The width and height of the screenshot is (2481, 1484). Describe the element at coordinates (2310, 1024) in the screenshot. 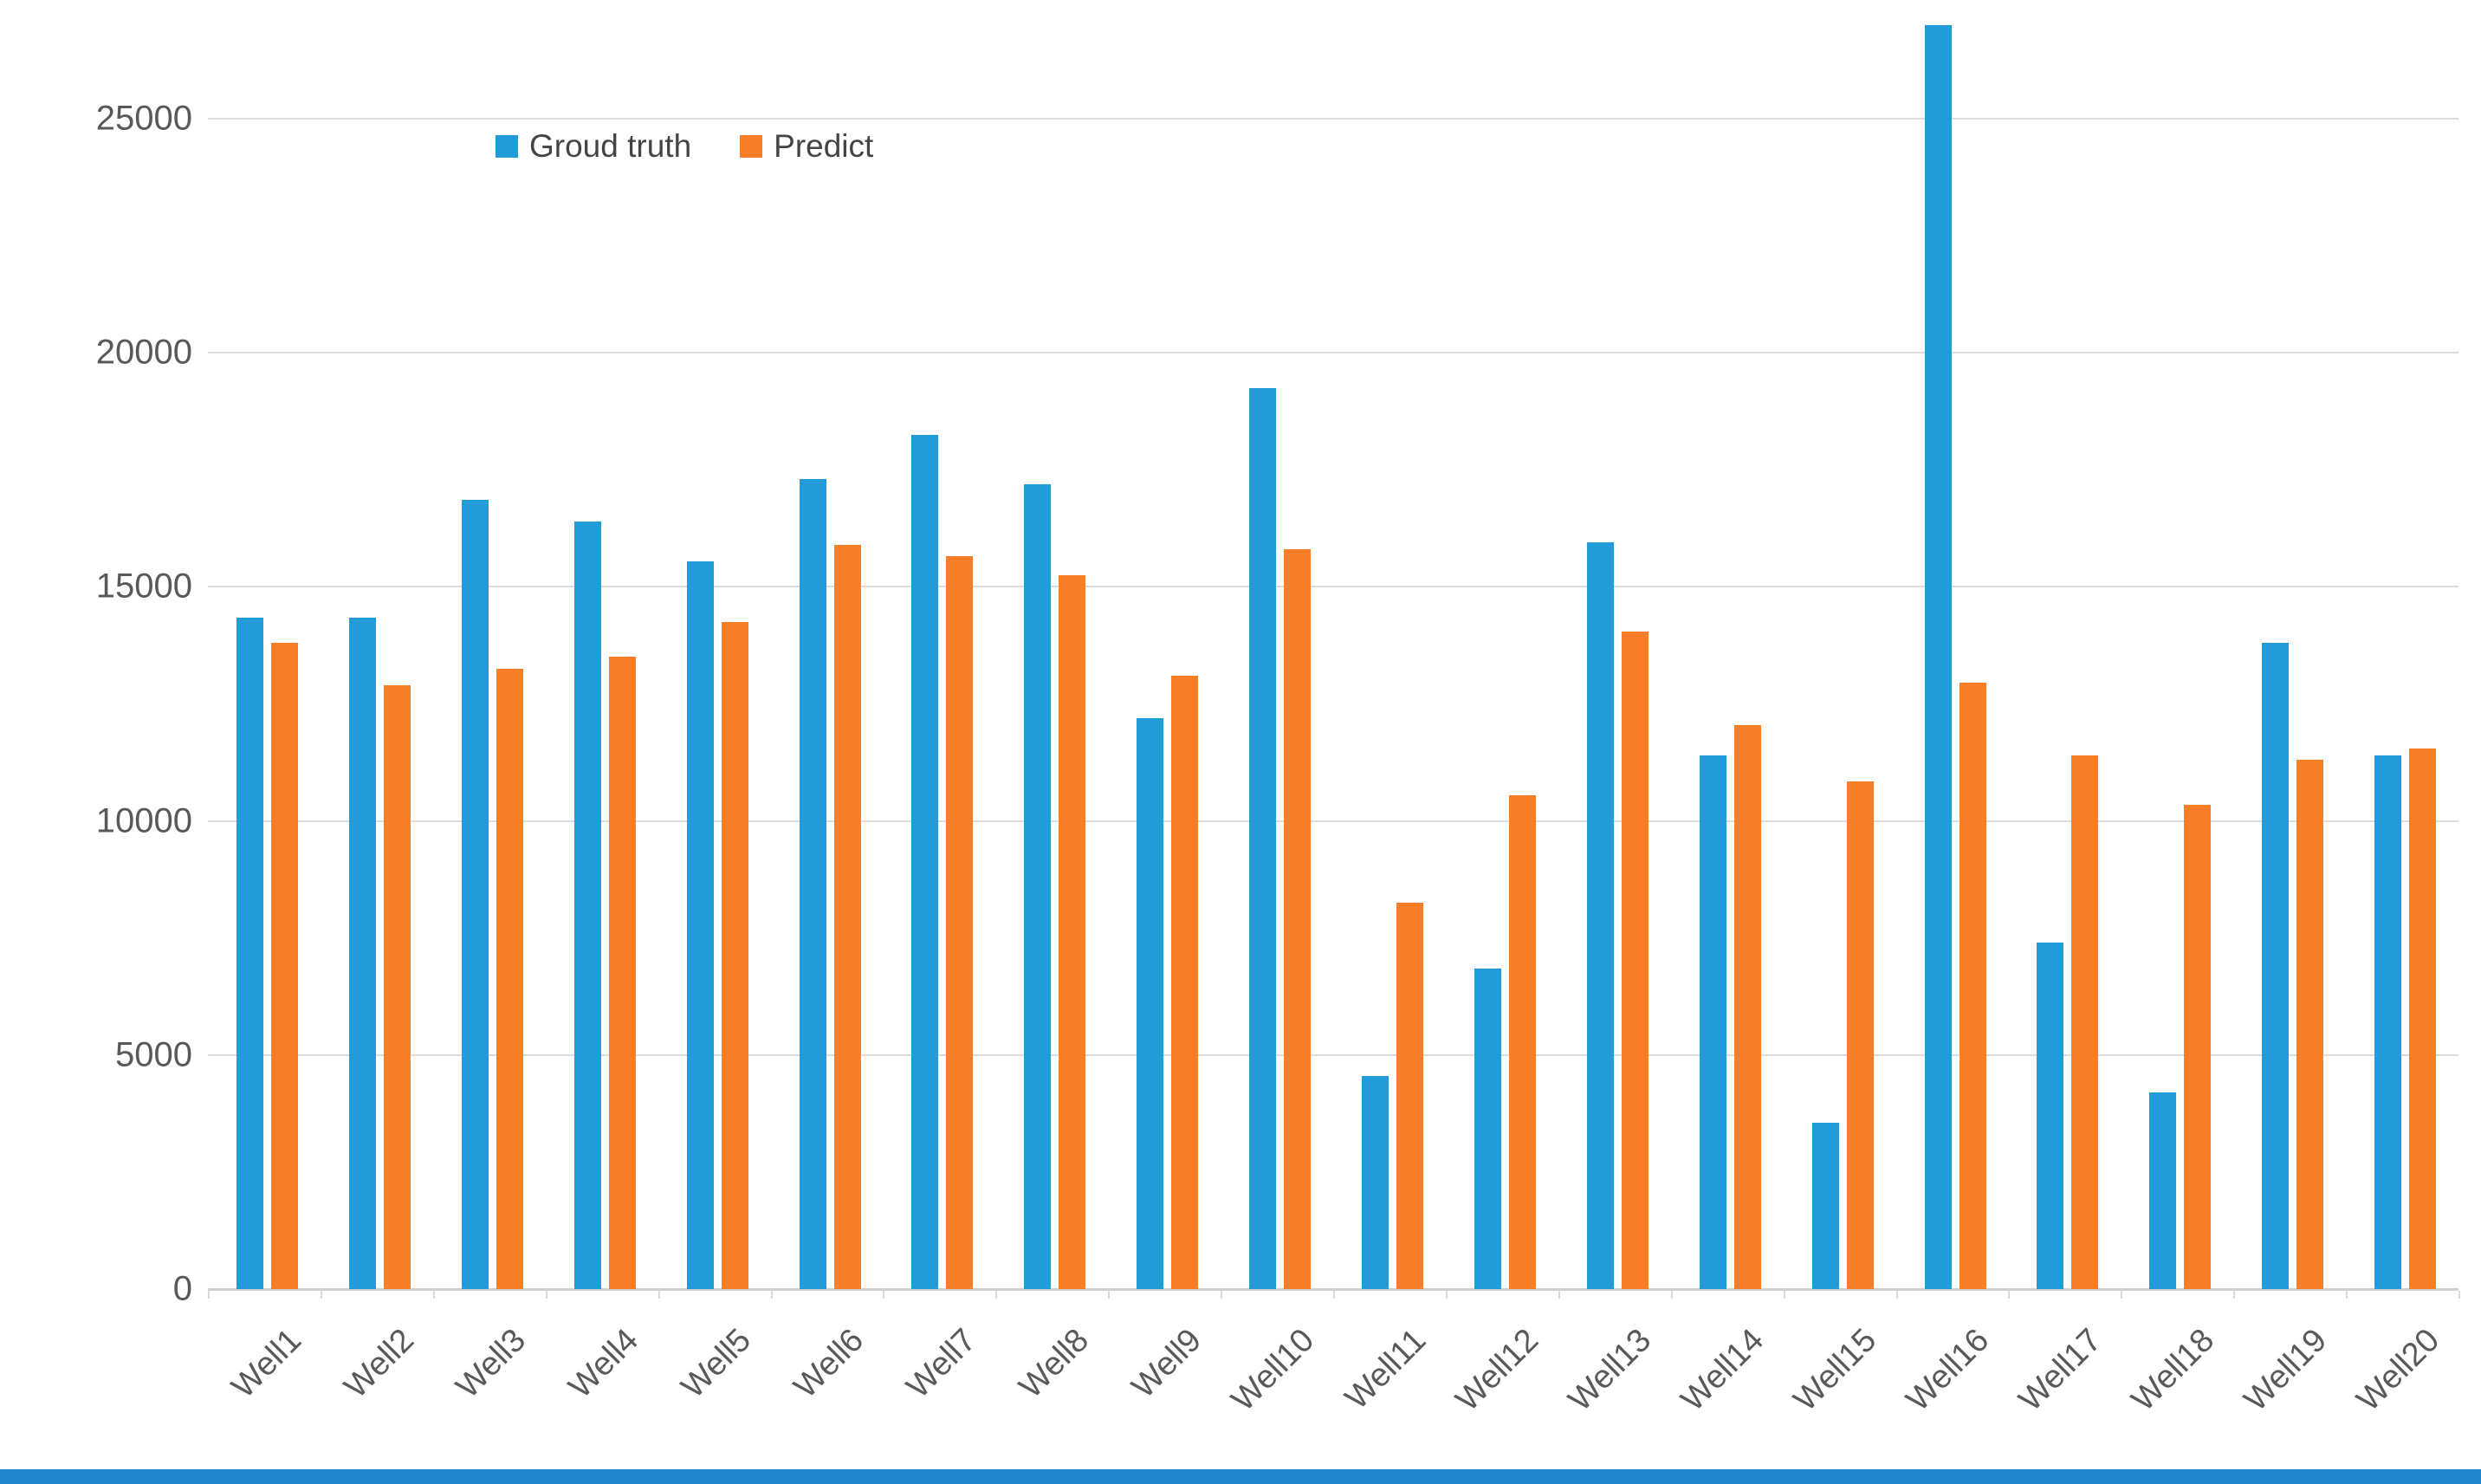

I see `bar-predict-well19` at that location.